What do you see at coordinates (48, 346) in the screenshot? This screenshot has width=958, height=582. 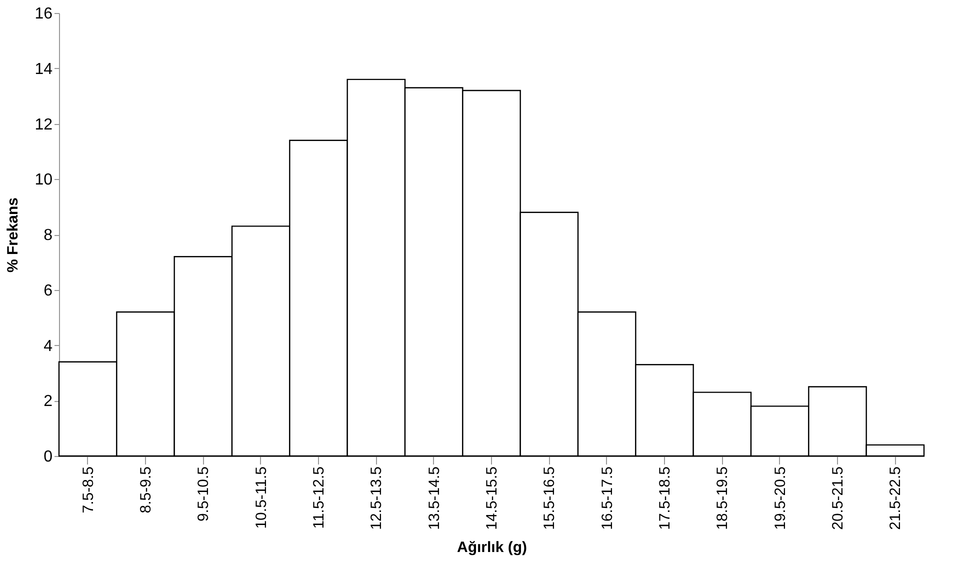 I see `y-tick-label: 4` at bounding box center [48, 346].